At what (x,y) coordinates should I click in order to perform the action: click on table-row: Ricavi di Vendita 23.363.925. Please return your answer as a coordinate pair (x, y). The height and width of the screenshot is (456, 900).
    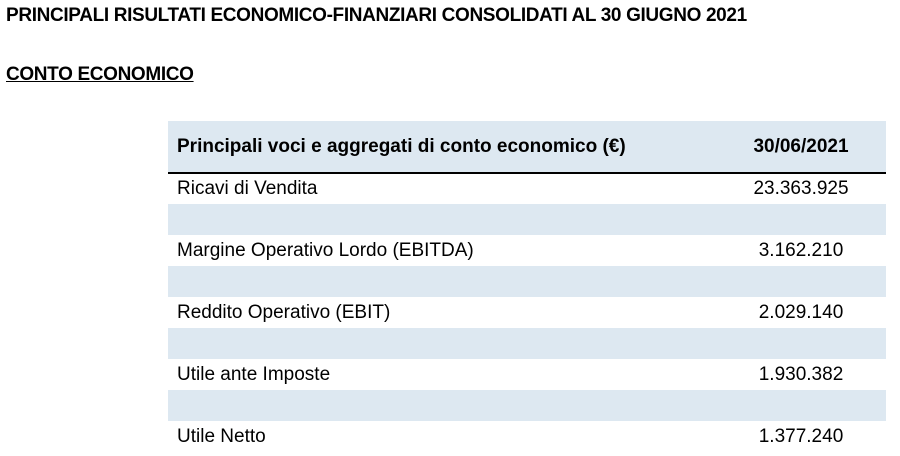
    Looking at the image, I should click on (527, 188).